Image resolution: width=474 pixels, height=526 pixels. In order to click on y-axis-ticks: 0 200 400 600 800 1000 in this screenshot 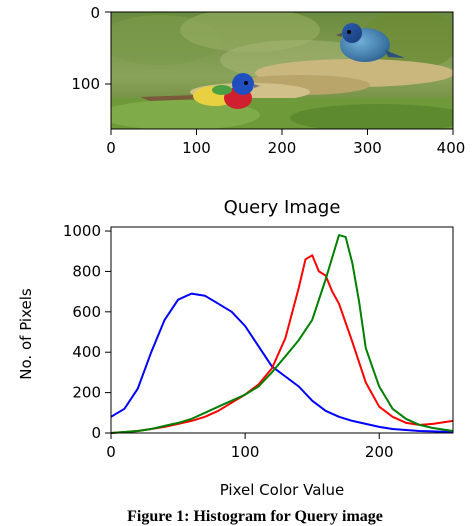, I will do `click(87, 332)`.